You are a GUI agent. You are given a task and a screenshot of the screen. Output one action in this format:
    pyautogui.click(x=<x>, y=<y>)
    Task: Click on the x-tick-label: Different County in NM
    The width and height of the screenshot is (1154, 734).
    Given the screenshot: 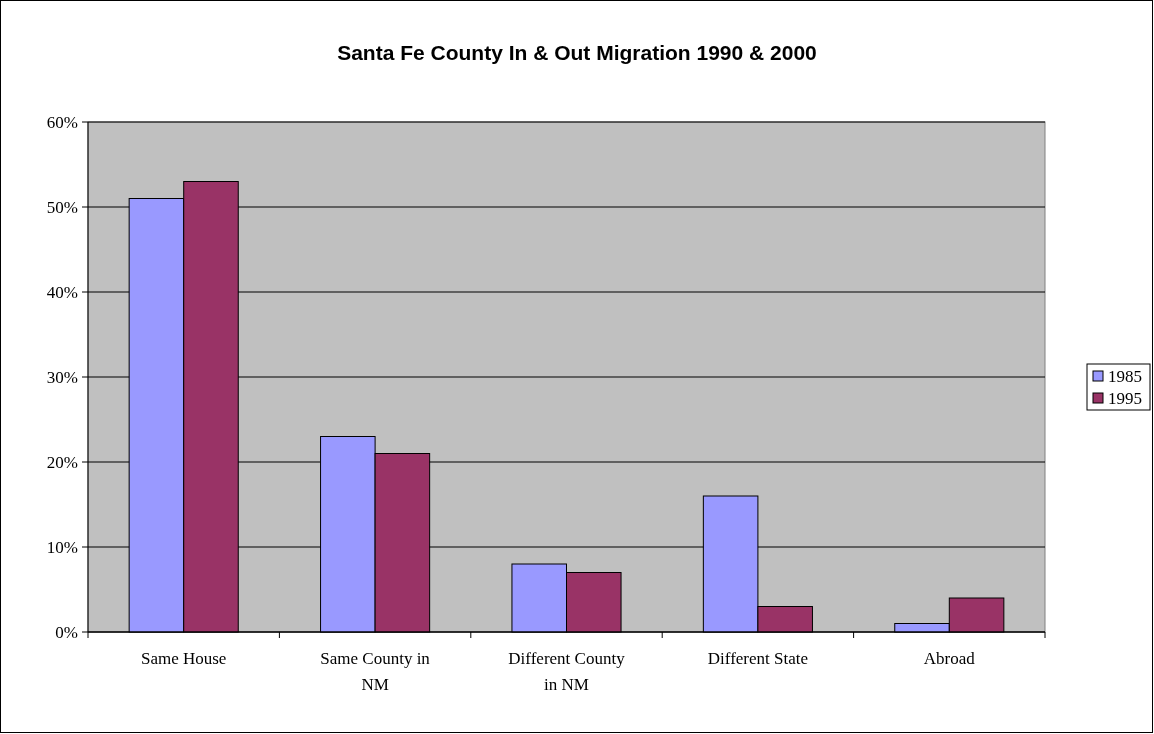 What is the action you would take?
    pyautogui.click(x=567, y=671)
    